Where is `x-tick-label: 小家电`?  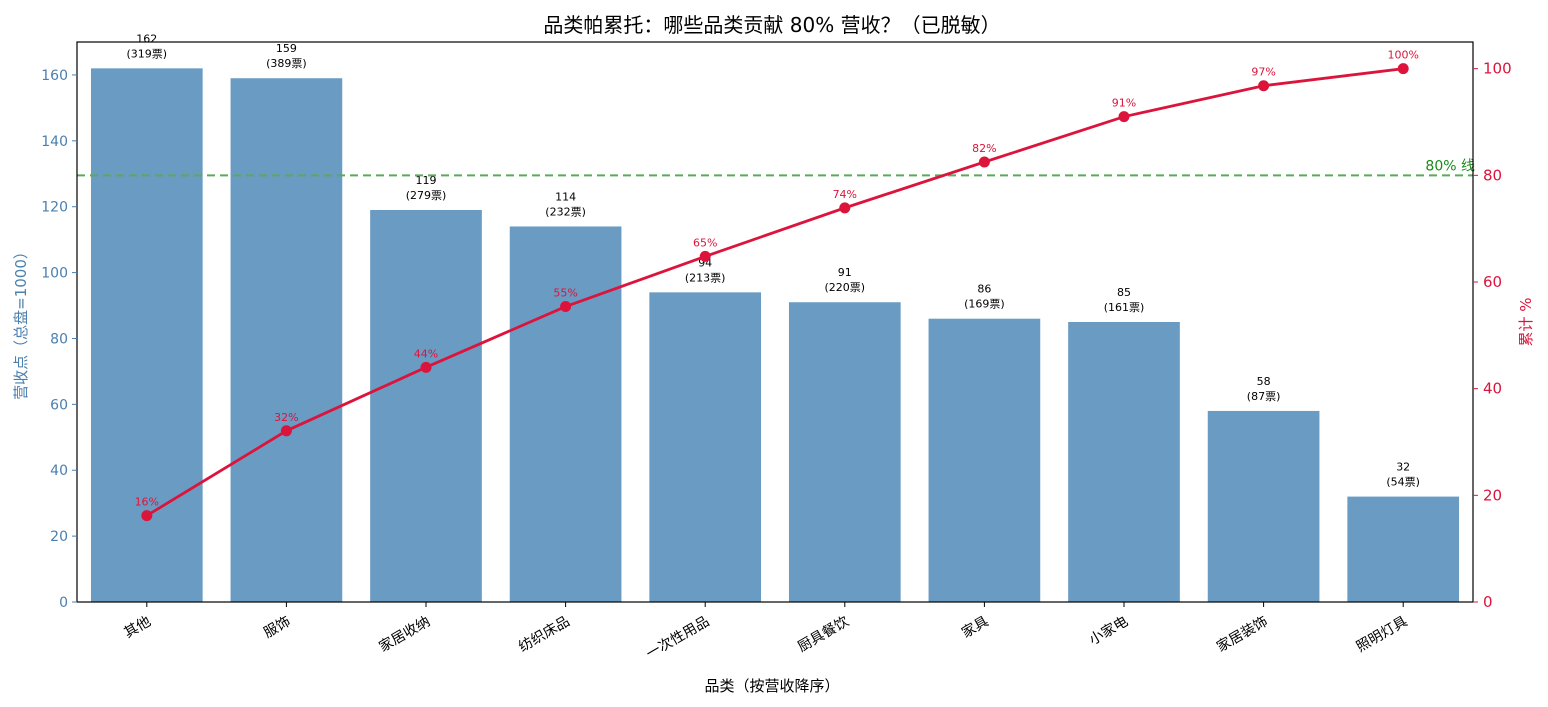 x-tick-label: 小家电 is located at coordinates (1108, 631).